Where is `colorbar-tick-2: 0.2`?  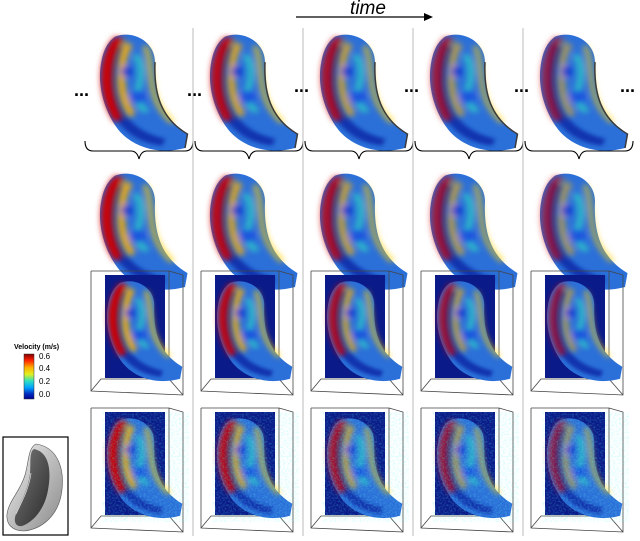 colorbar-tick-2: 0.2 is located at coordinates (45, 381).